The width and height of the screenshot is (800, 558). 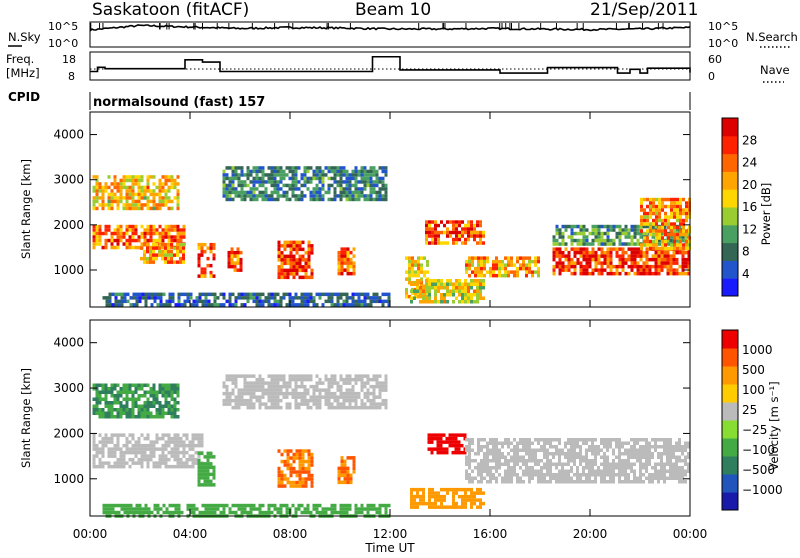 What do you see at coordinates (390, 34) in the screenshot?
I see `nsky-panel-frame` at bounding box center [390, 34].